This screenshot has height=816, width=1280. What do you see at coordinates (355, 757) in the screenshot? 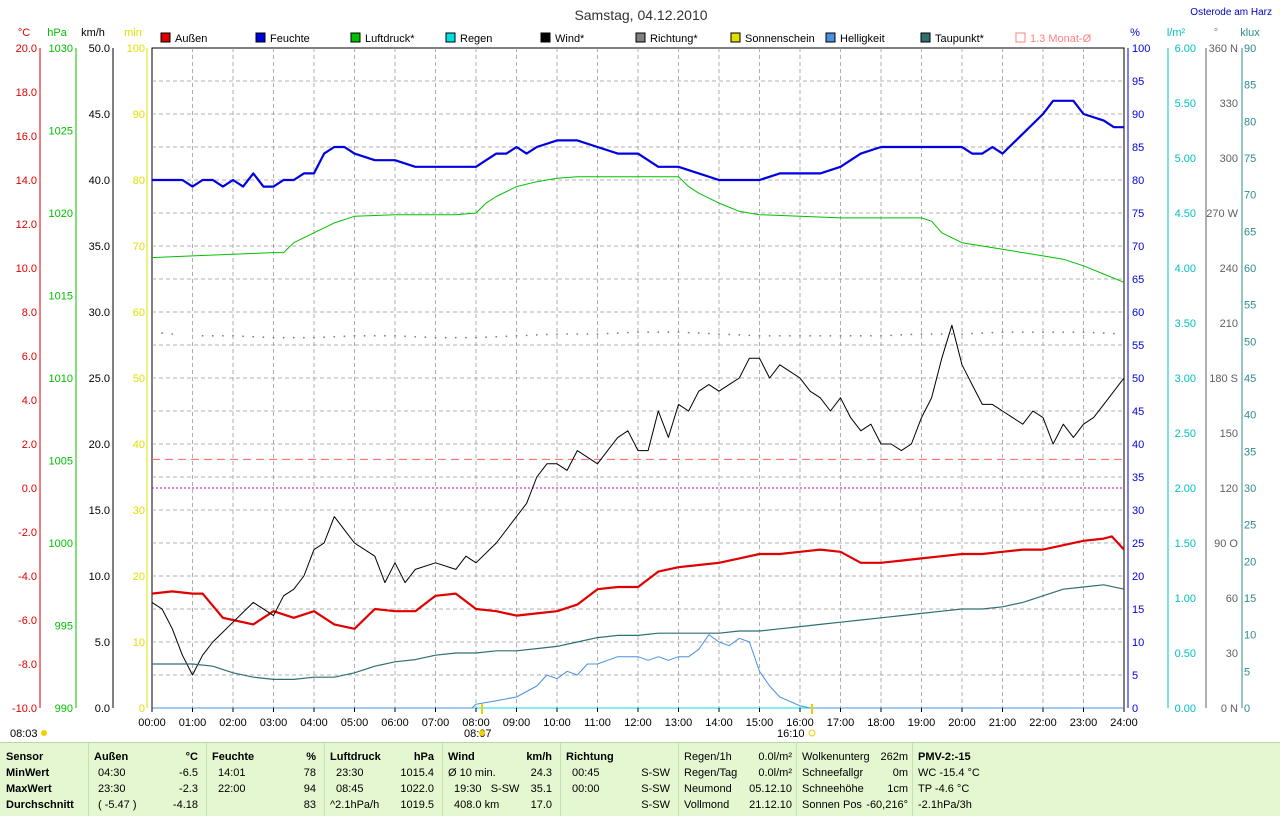
I see `luftdruck-title: Luftdruck` at bounding box center [355, 757].